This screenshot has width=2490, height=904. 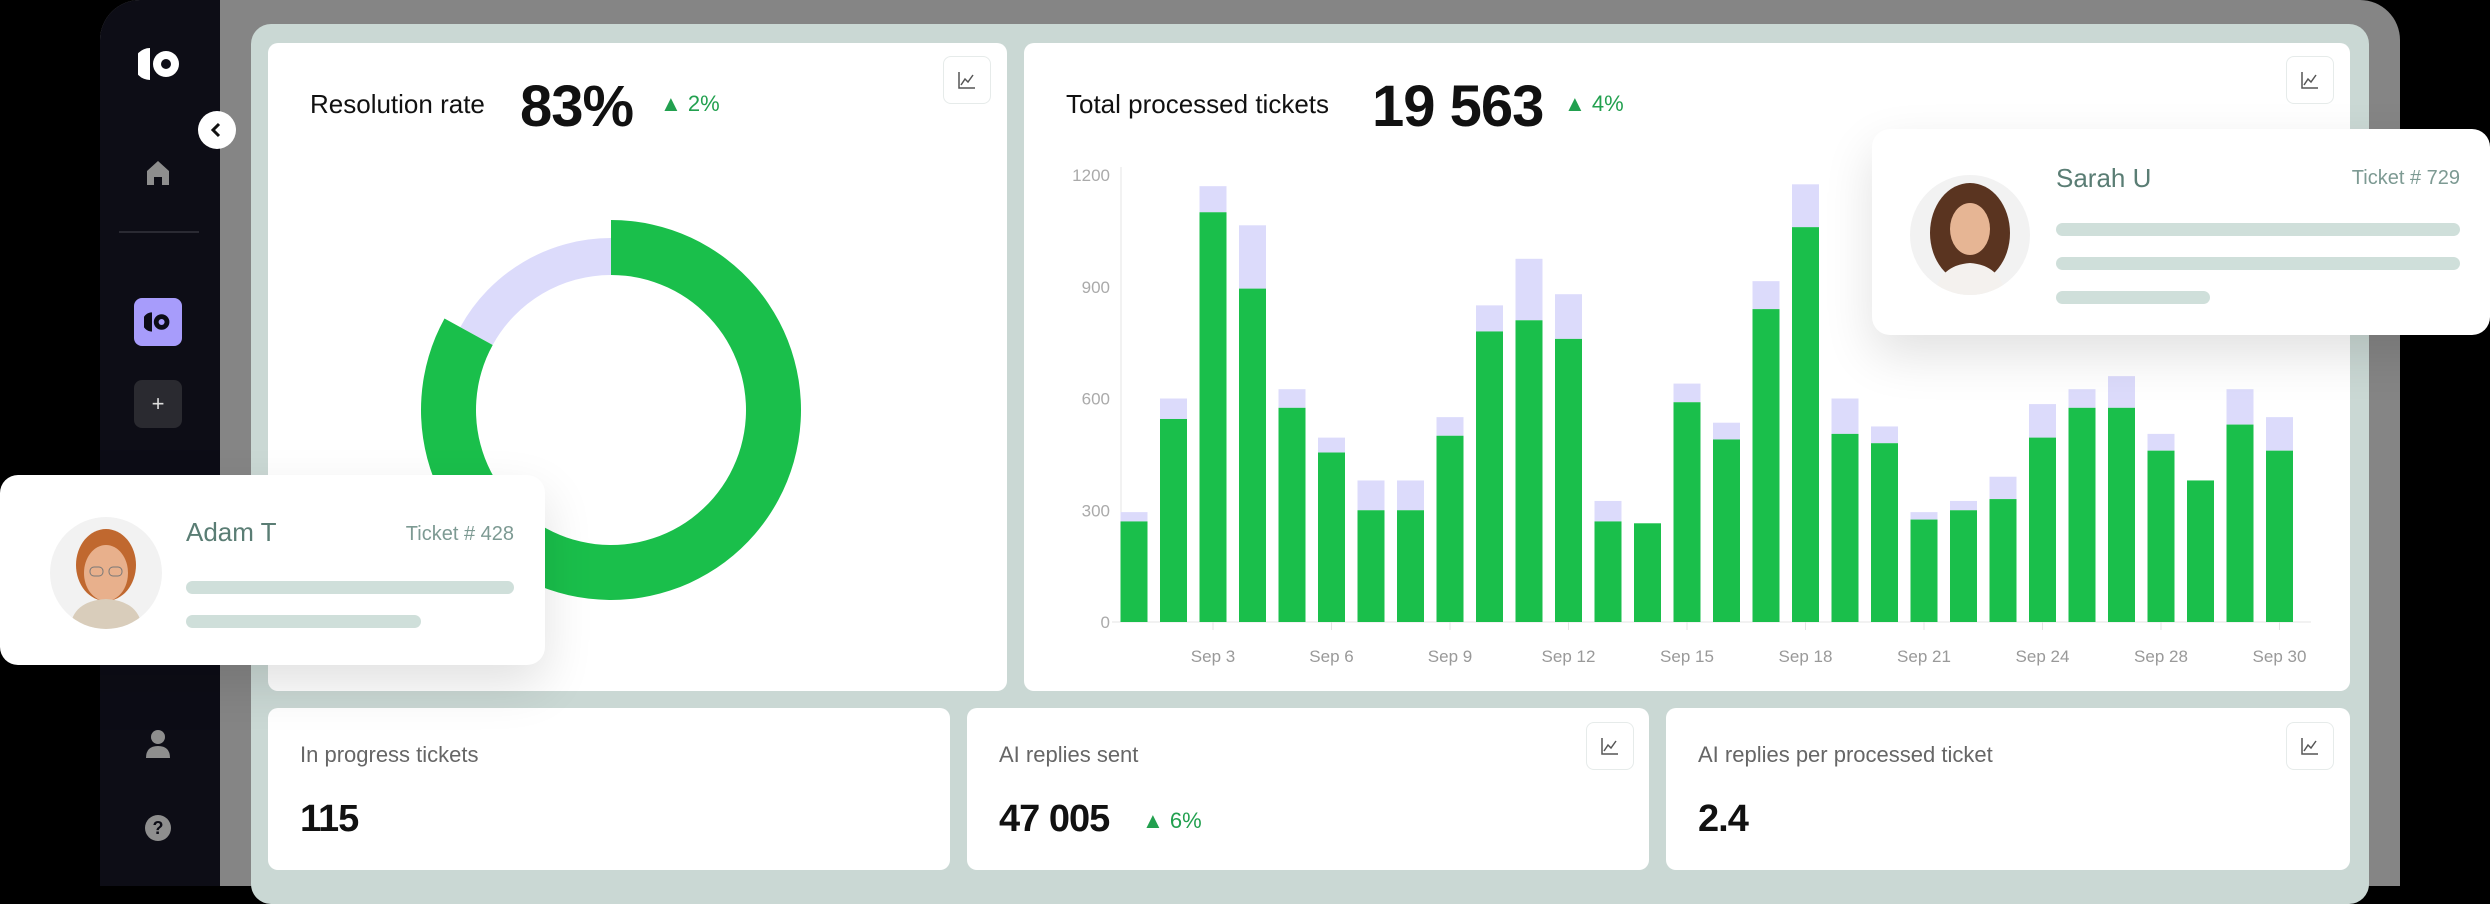 What do you see at coordinates (397, 104) in the screenshot?
I see `resolution-title: Resolution rate` at bounding box center [397, 104].